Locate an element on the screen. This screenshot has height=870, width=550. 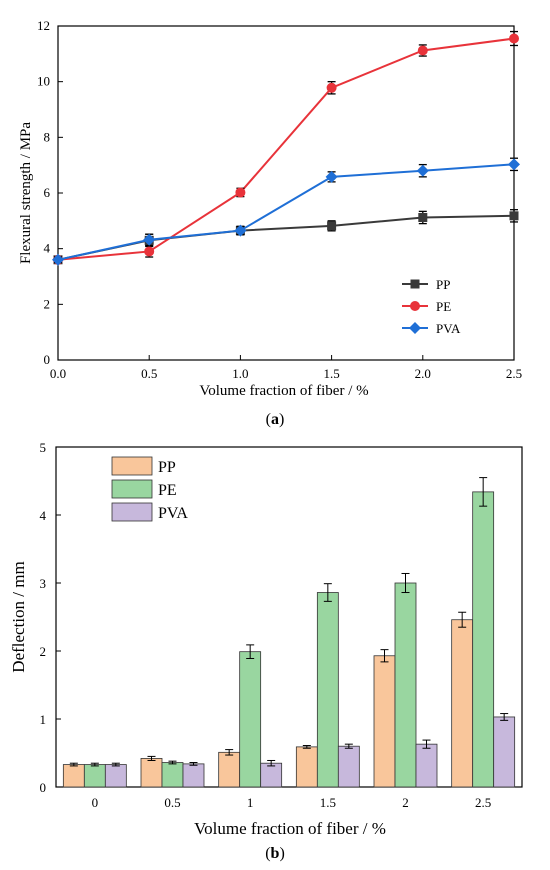
x-tick-label: 0 is located at coordinates (95, 802).